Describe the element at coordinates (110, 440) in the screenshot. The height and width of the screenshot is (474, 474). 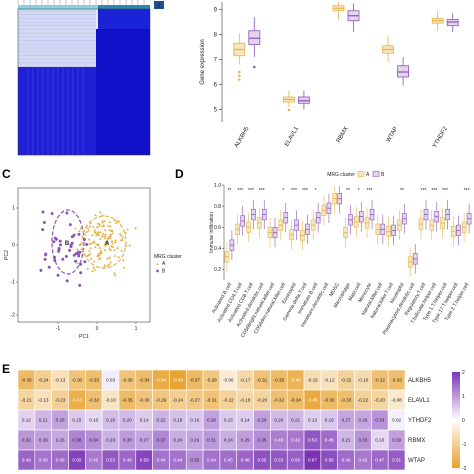
I see `heatmap-cell-value: 0.23` at that location.